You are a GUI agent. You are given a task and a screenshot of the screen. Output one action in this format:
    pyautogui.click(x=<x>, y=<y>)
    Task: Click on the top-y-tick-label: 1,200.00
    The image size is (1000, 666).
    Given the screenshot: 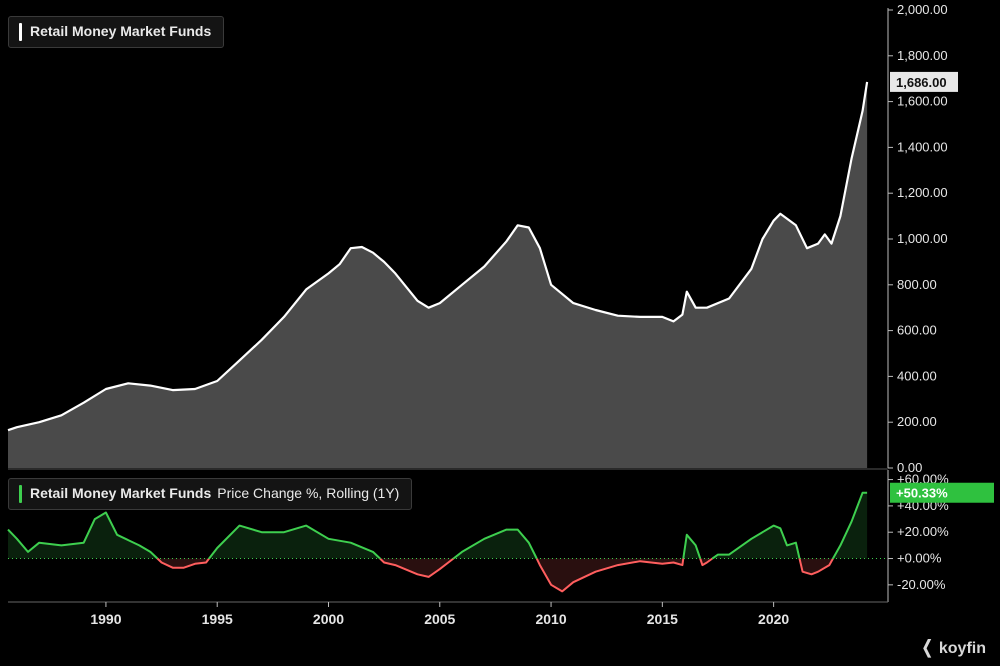 What is the action you would take?
    pyautogui.click(x=922, y=192)
    